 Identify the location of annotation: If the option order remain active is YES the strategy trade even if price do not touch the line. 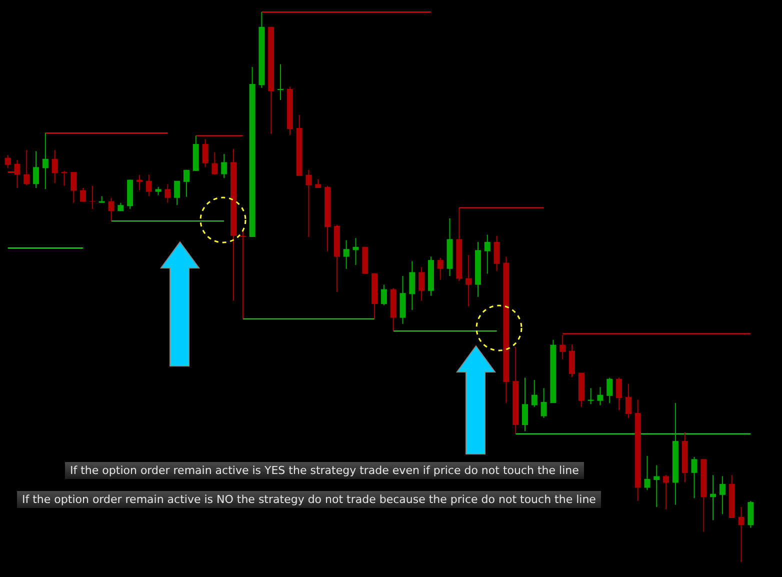
(324, 470).